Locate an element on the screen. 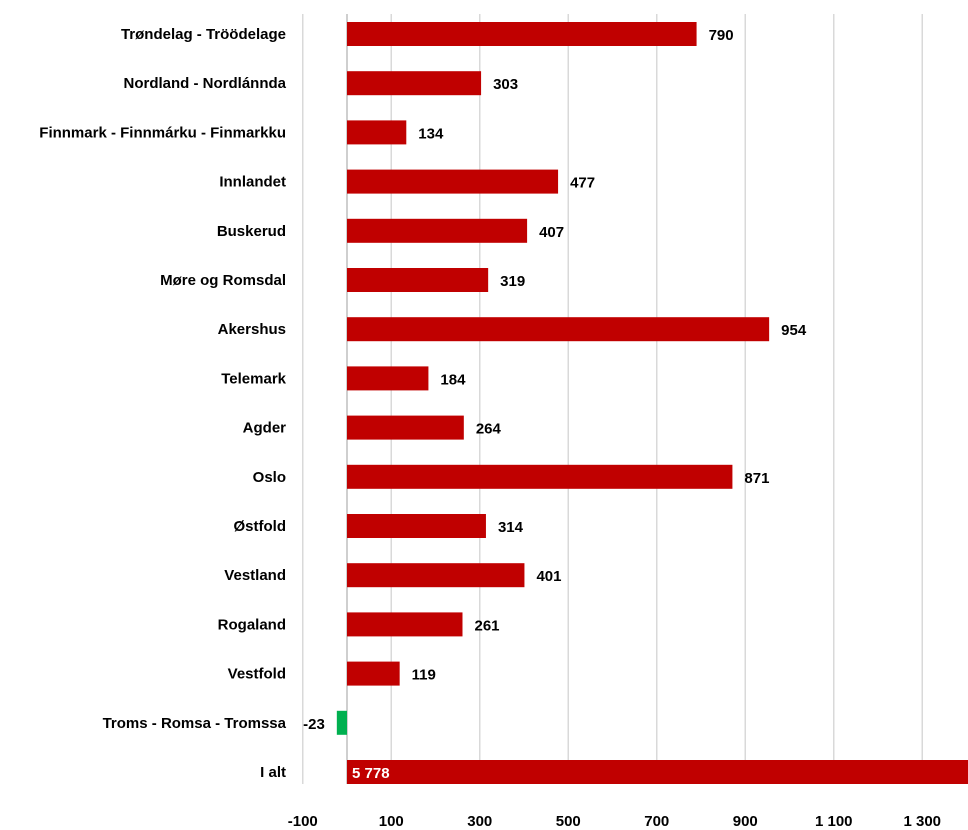 The height and width of the screenshot is (830, 968). value-label: 5 778 is located at coordinates (371, 773).